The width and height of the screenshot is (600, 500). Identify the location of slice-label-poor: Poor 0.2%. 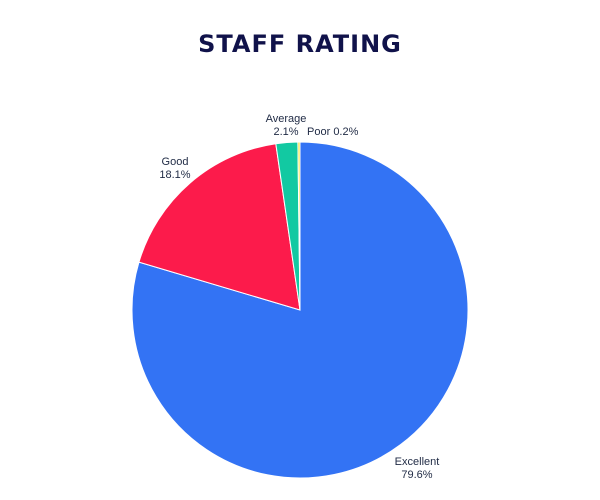
(333, 132).